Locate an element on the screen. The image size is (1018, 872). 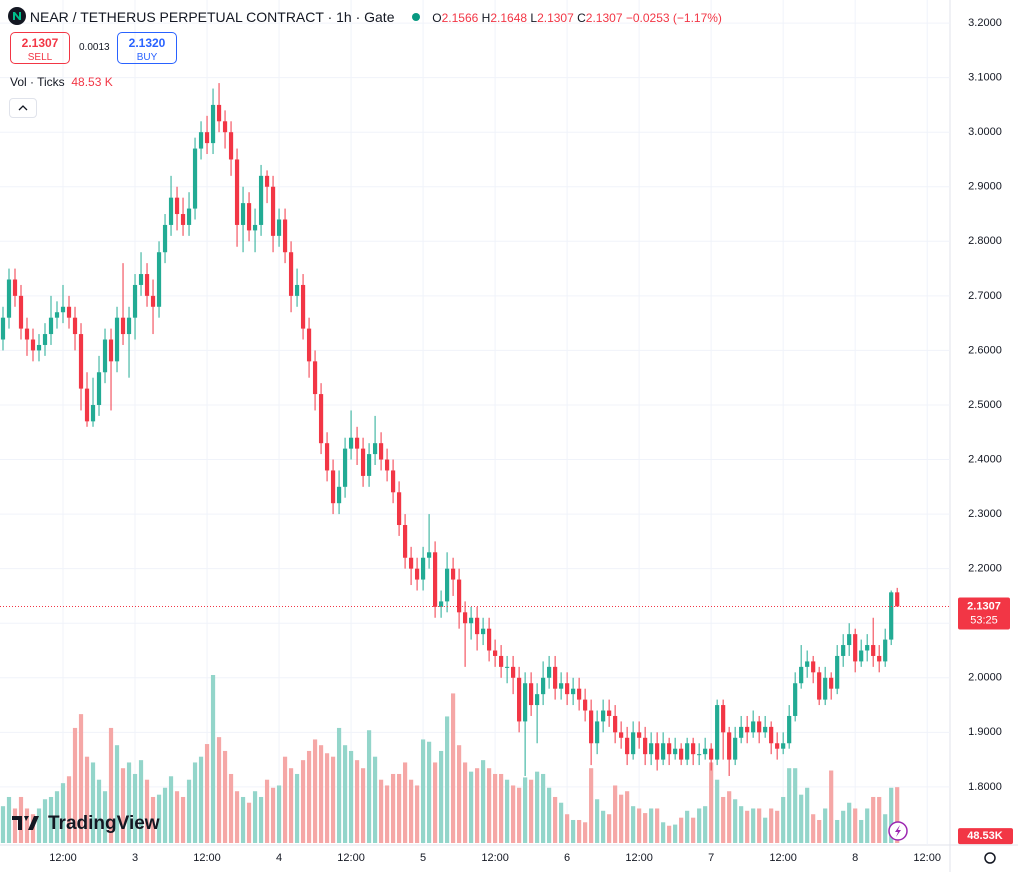
sell-button: 2.1307 SELL is located at coordinates (40, 48).